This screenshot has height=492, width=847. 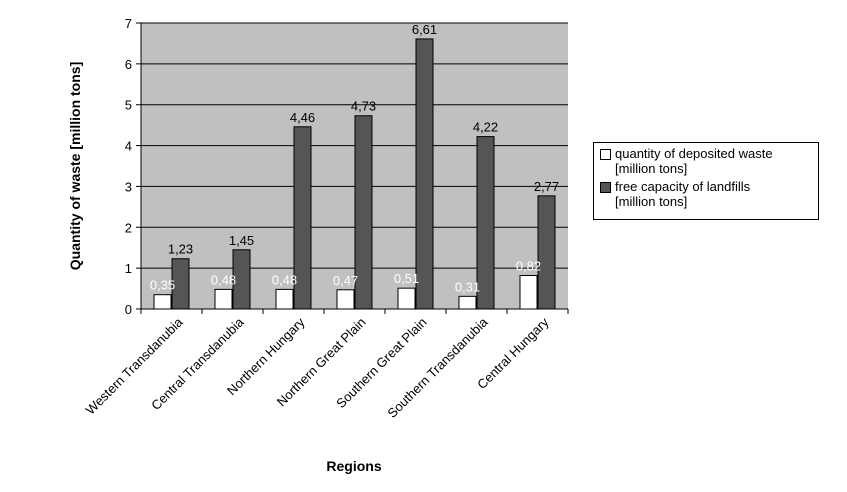 I want to click on data-label: 0,31, so click(x=467, y=286).